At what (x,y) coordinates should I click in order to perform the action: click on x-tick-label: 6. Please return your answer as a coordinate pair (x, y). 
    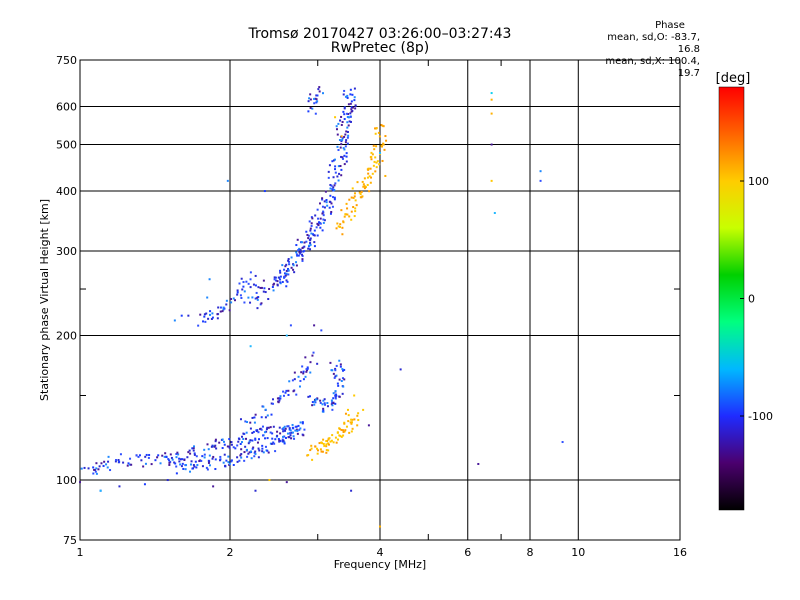
    Looking at the image, I should click on (467, 552).